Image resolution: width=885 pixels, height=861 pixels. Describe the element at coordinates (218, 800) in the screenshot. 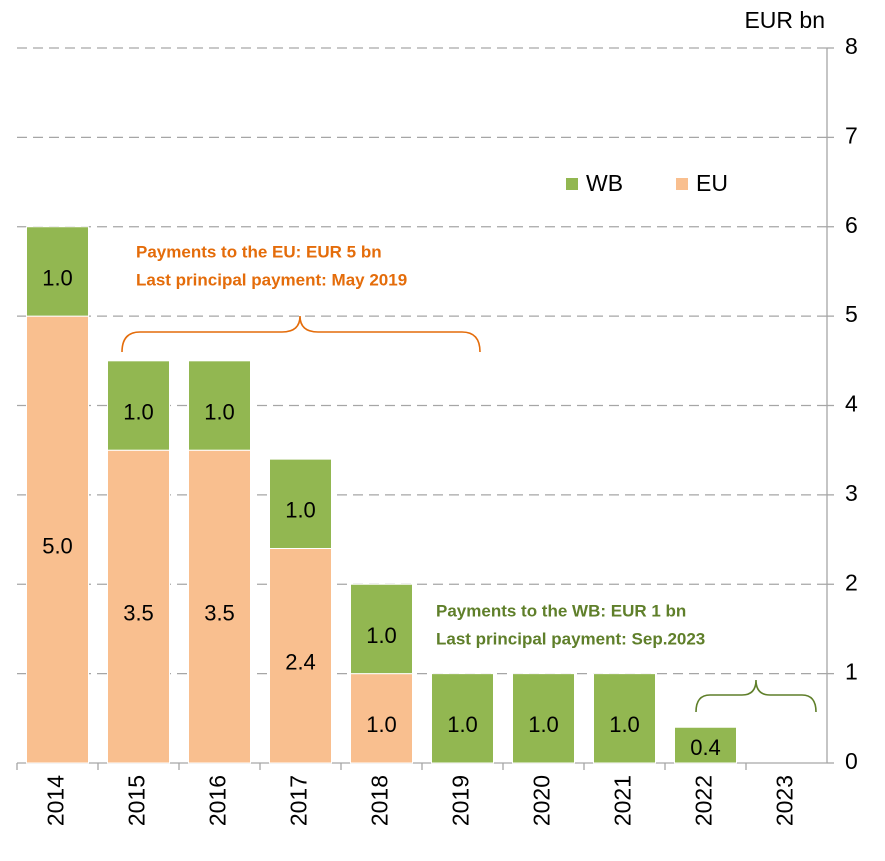

I see `x-tick-label: 2016` at that location.